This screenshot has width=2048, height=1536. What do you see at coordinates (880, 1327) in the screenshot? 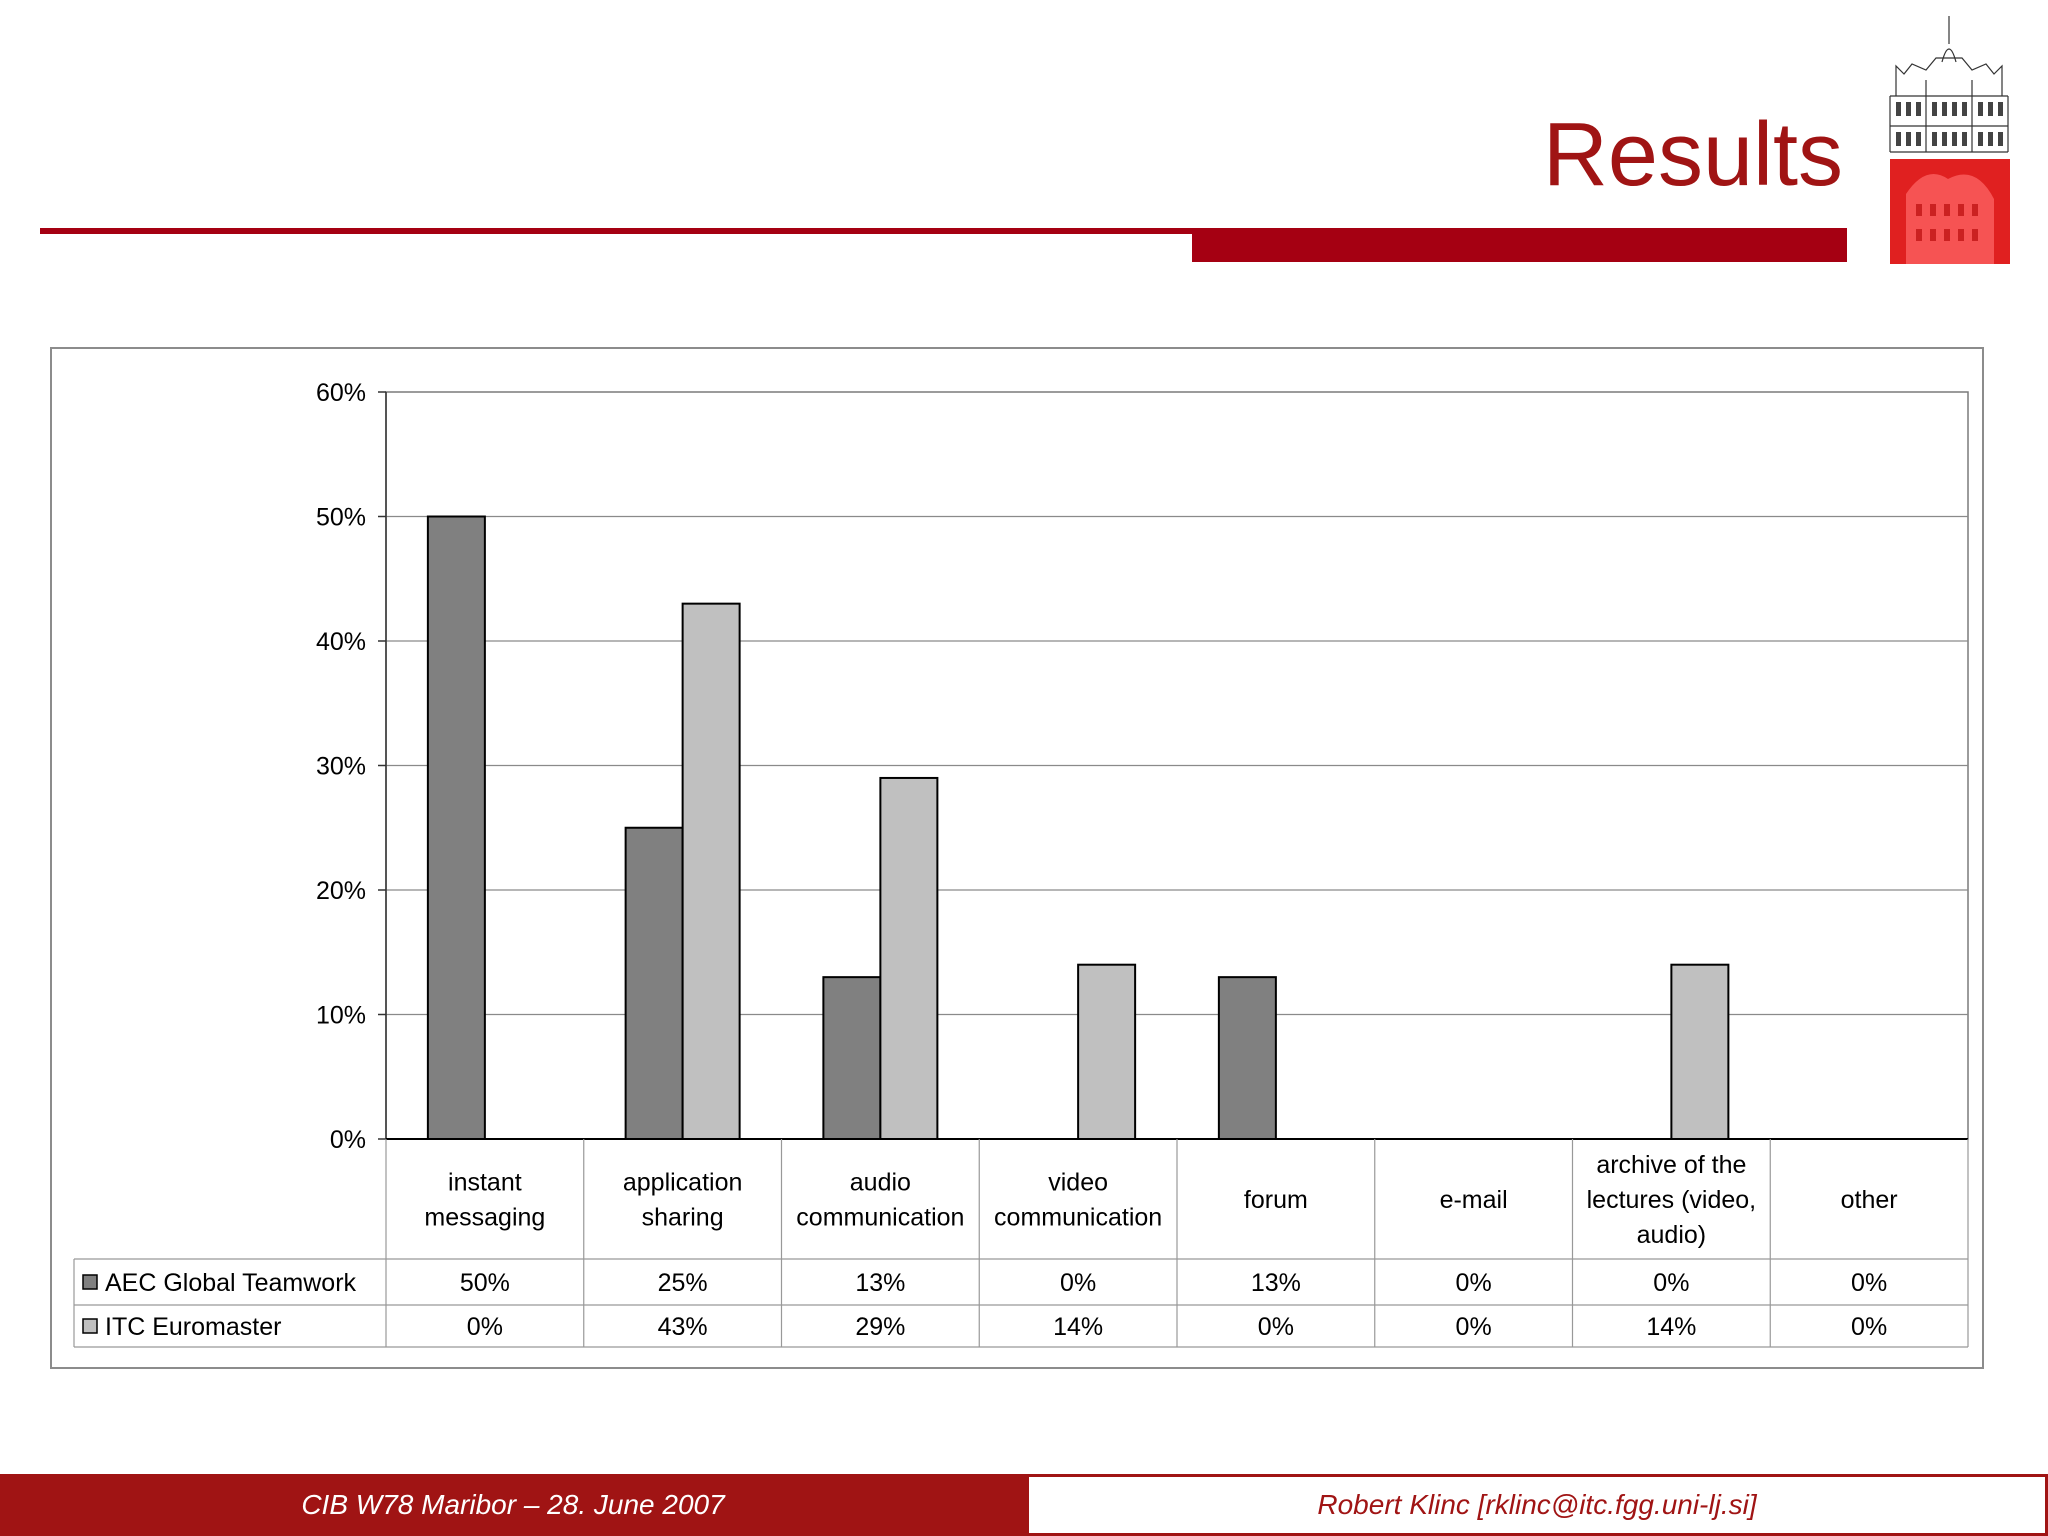
I see `data-table-value: 29%` at bounding box center [880, 1327].